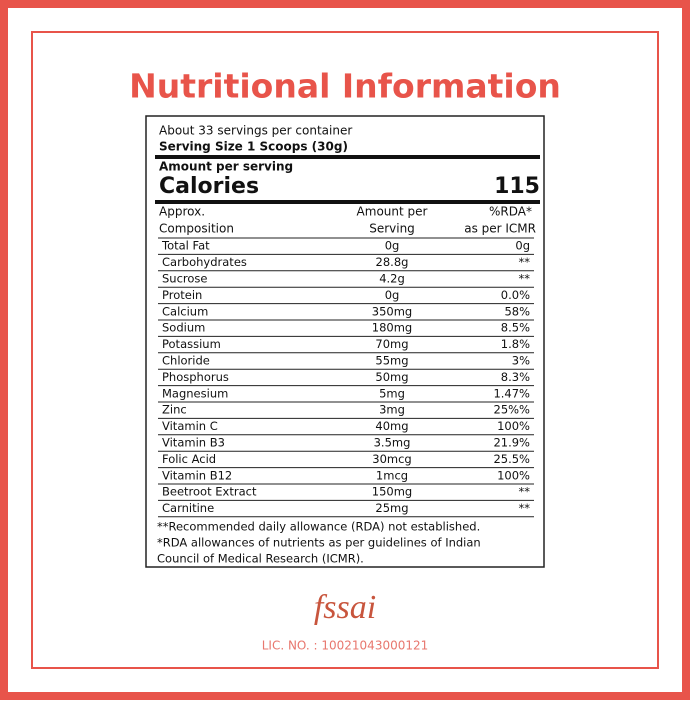 The image size is (690, 704). I want to click on column-header: Composition, so click(196, 229).